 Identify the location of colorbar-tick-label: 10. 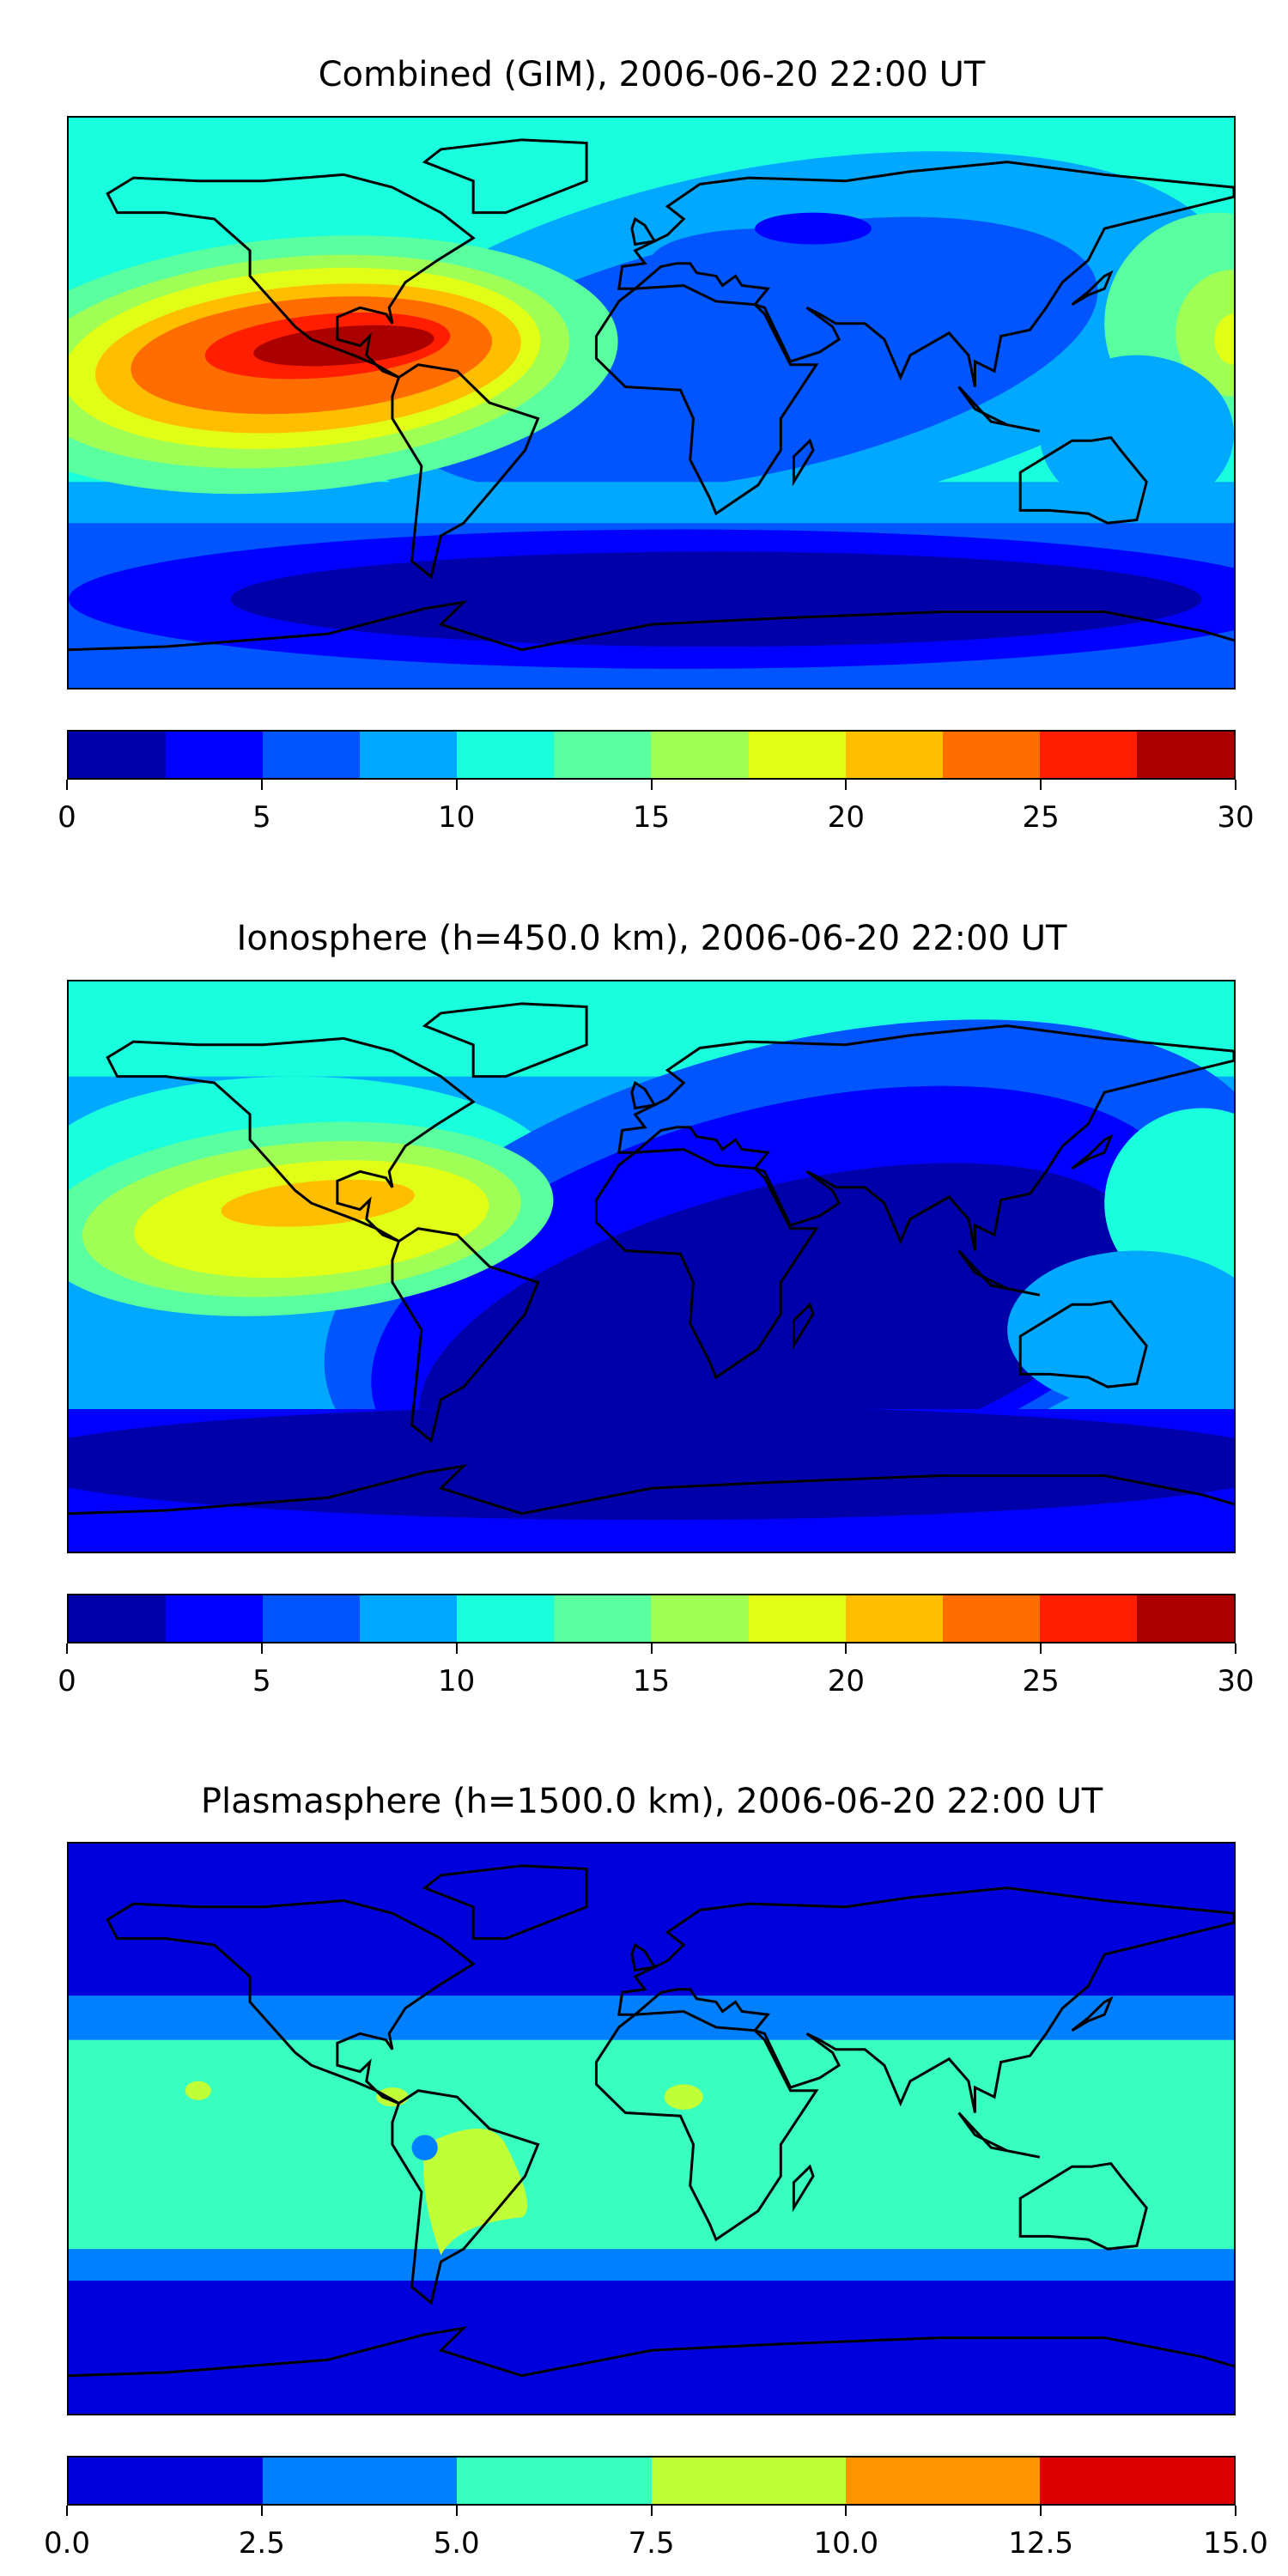
(457, 817).